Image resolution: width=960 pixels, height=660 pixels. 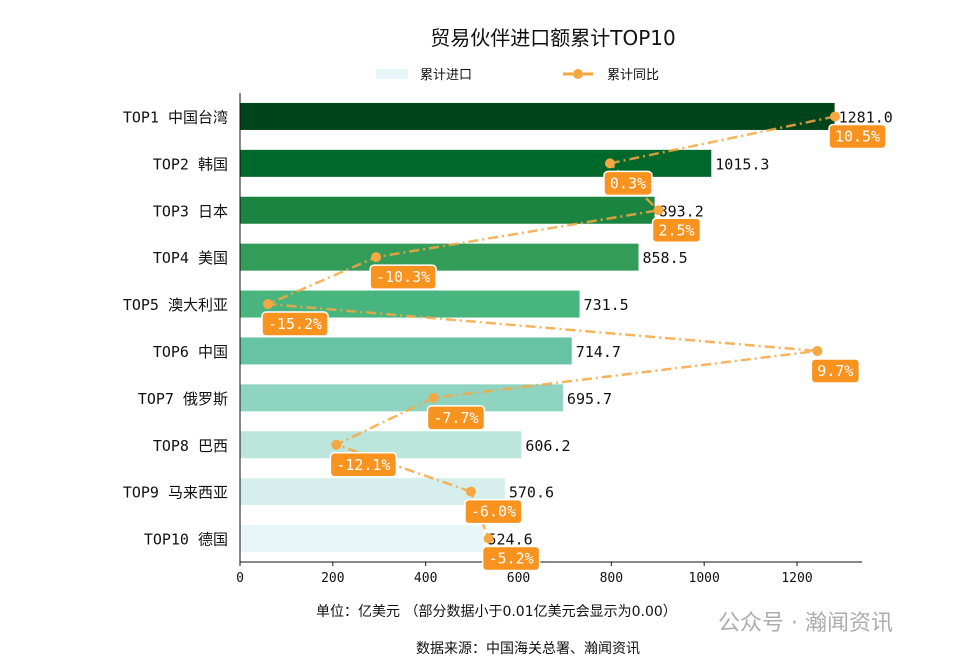 What do you see at coordinates (190, 446) in the screenshot?
I see `category-label: TOP8 巴西` at bounding box center [190, 446].